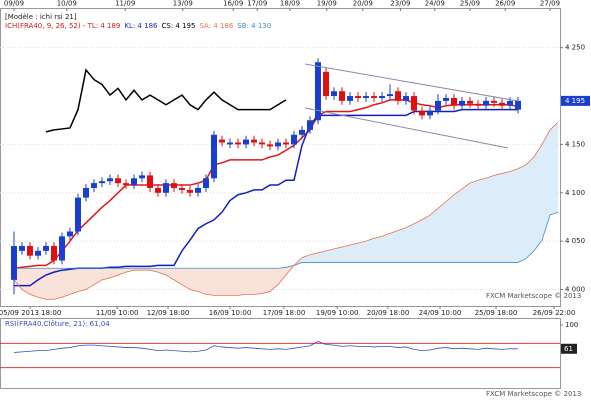 The image size is (591, 400). I want to click on trendline, so click(406, 128).